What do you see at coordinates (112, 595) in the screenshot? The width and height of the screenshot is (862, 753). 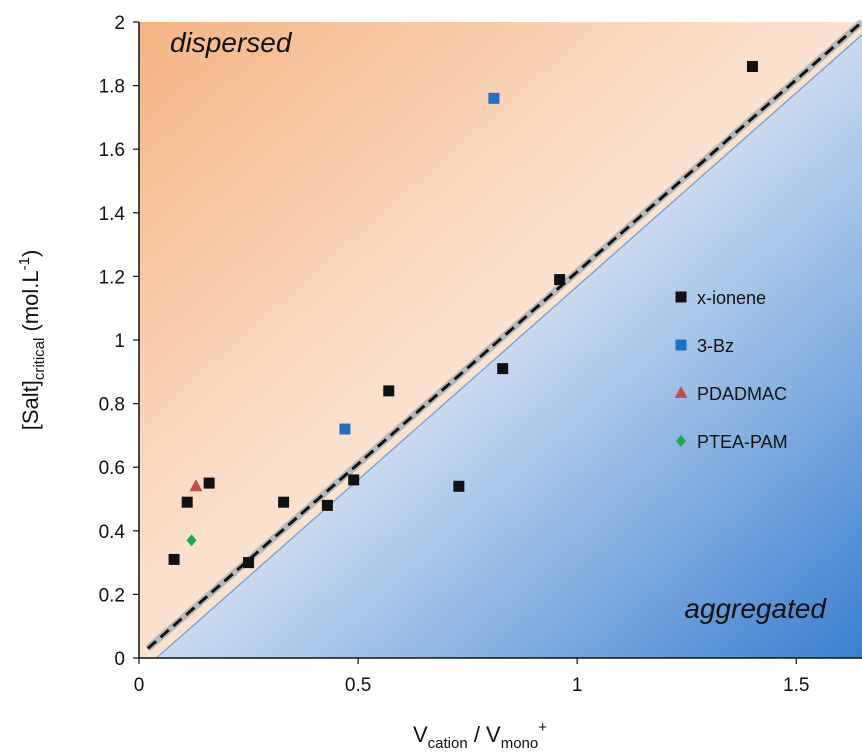 I see `y-tick-label: 0.2` at bounding box center [112, 595].